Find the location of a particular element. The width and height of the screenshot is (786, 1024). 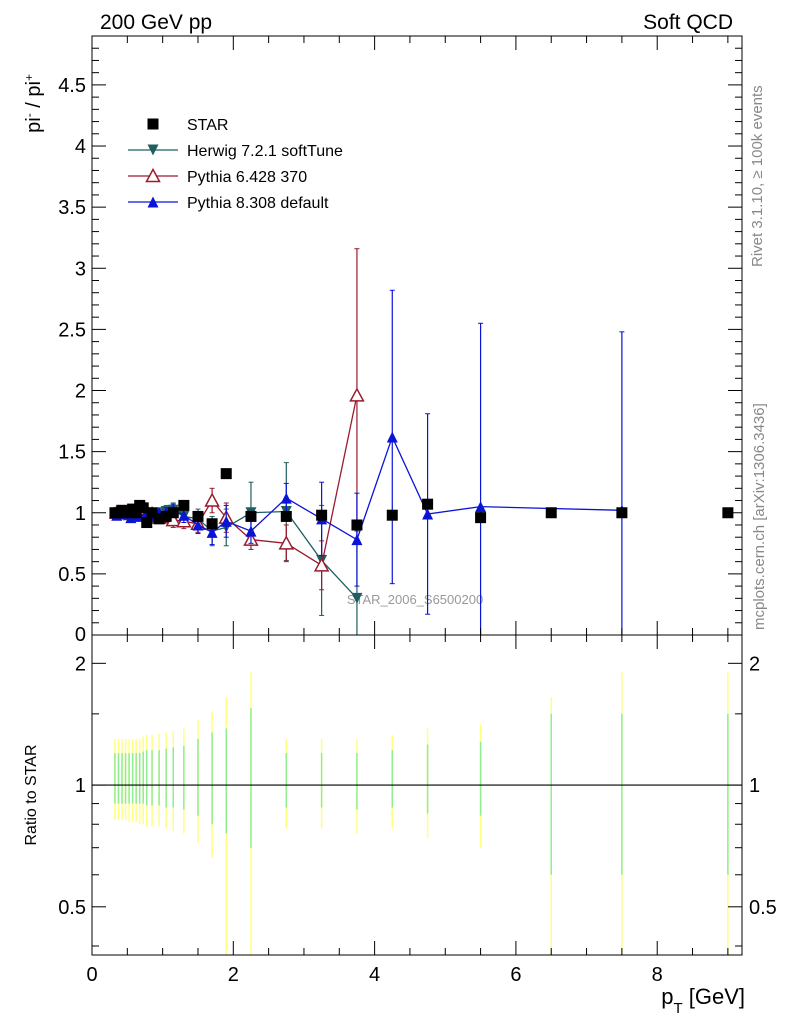

series-star is located at coordinates (421, 499).